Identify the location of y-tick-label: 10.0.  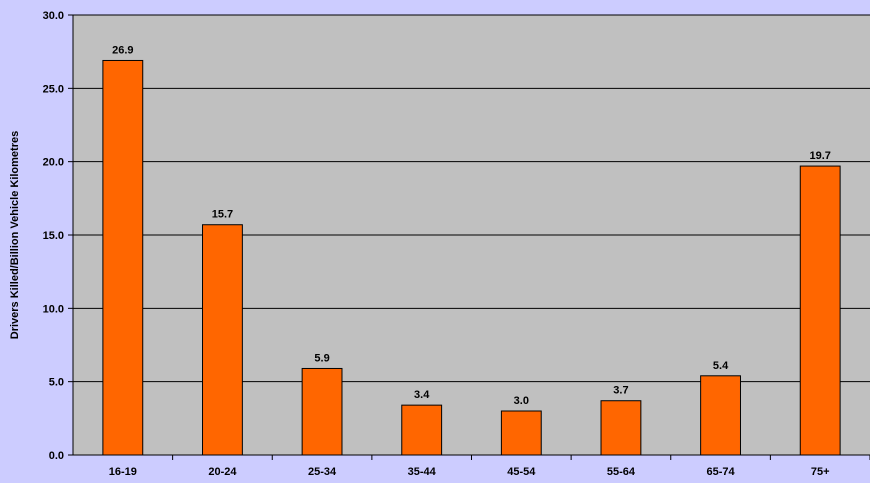
(53, 309).